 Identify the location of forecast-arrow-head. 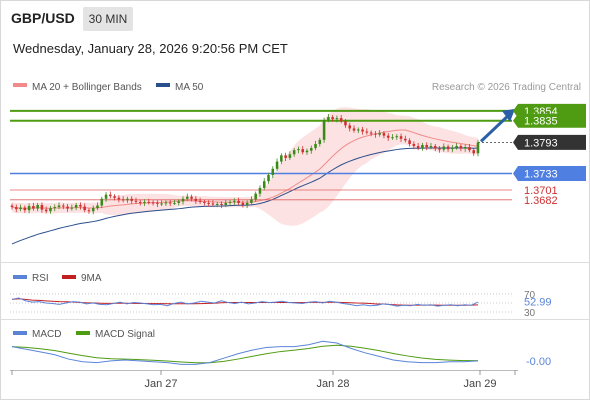
(508, 115).